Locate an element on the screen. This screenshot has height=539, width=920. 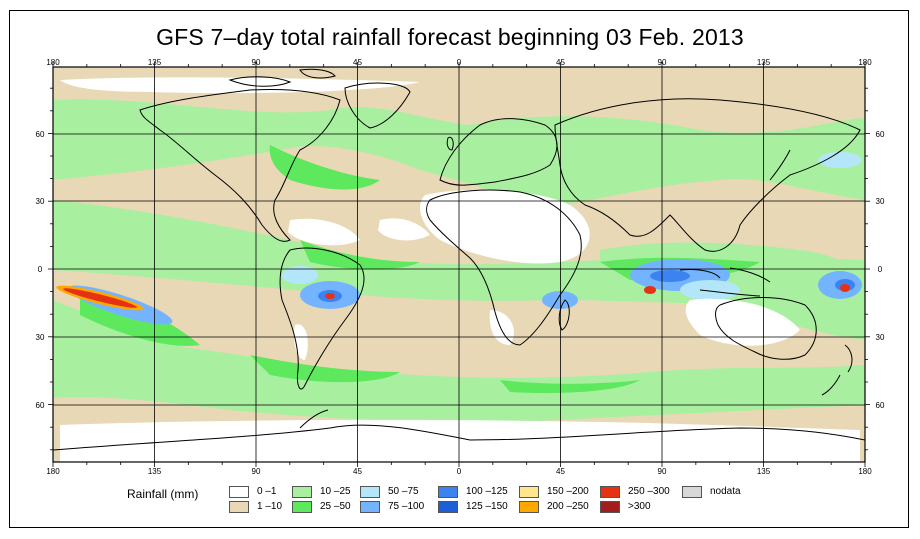
left-axis-labels: 60 30 0 30 60 is located at coordinates (40, 270).